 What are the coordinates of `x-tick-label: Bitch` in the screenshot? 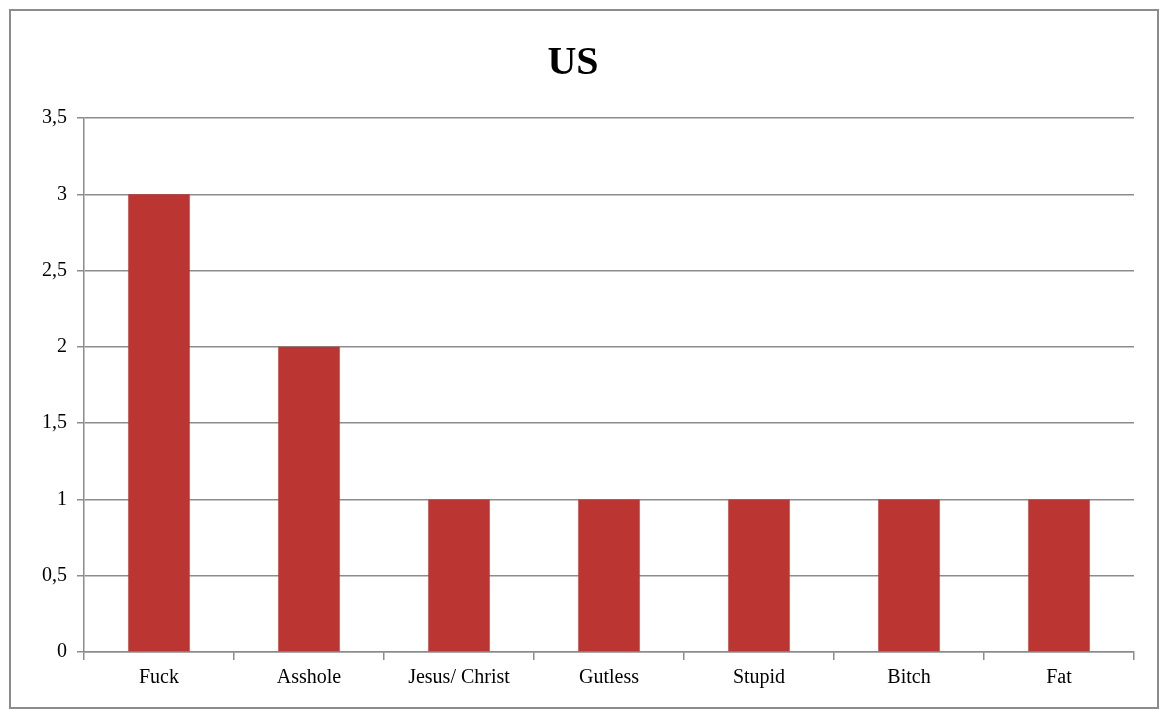 It's located at (909, 676).